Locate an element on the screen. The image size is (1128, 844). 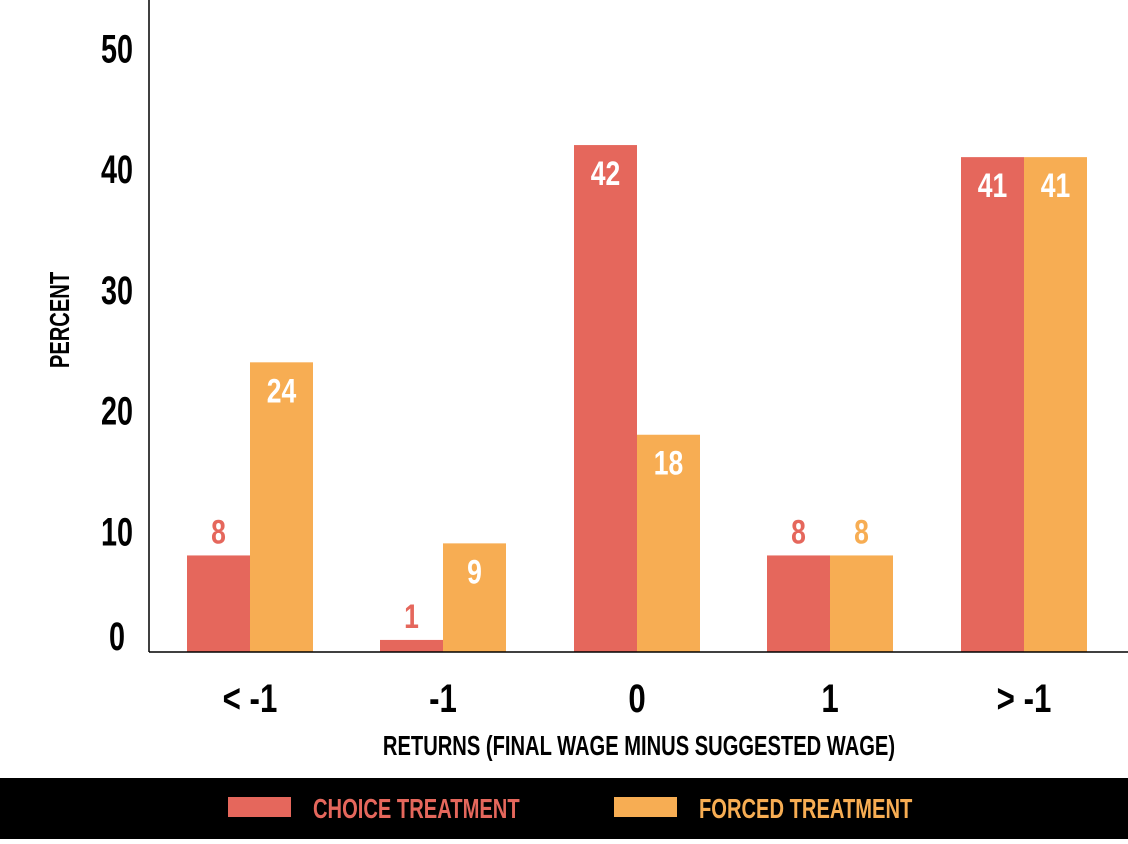
data-label-choice-0: 8 is located at coordinates (218, 532).